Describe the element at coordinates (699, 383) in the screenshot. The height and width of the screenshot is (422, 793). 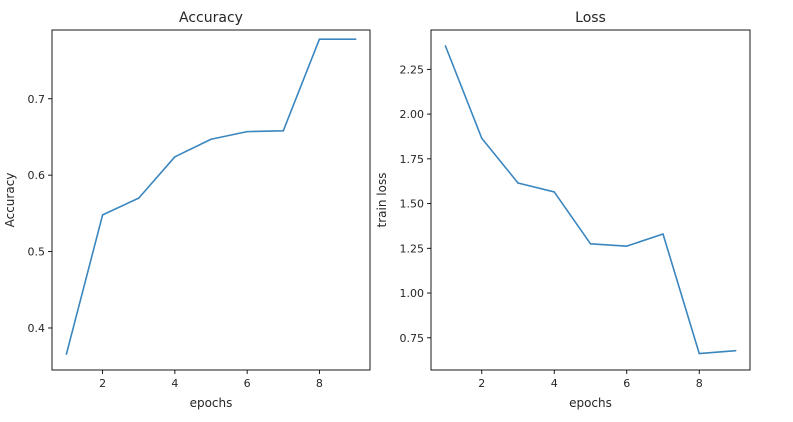
I see `loss-x-tick-label: 8` at that location.